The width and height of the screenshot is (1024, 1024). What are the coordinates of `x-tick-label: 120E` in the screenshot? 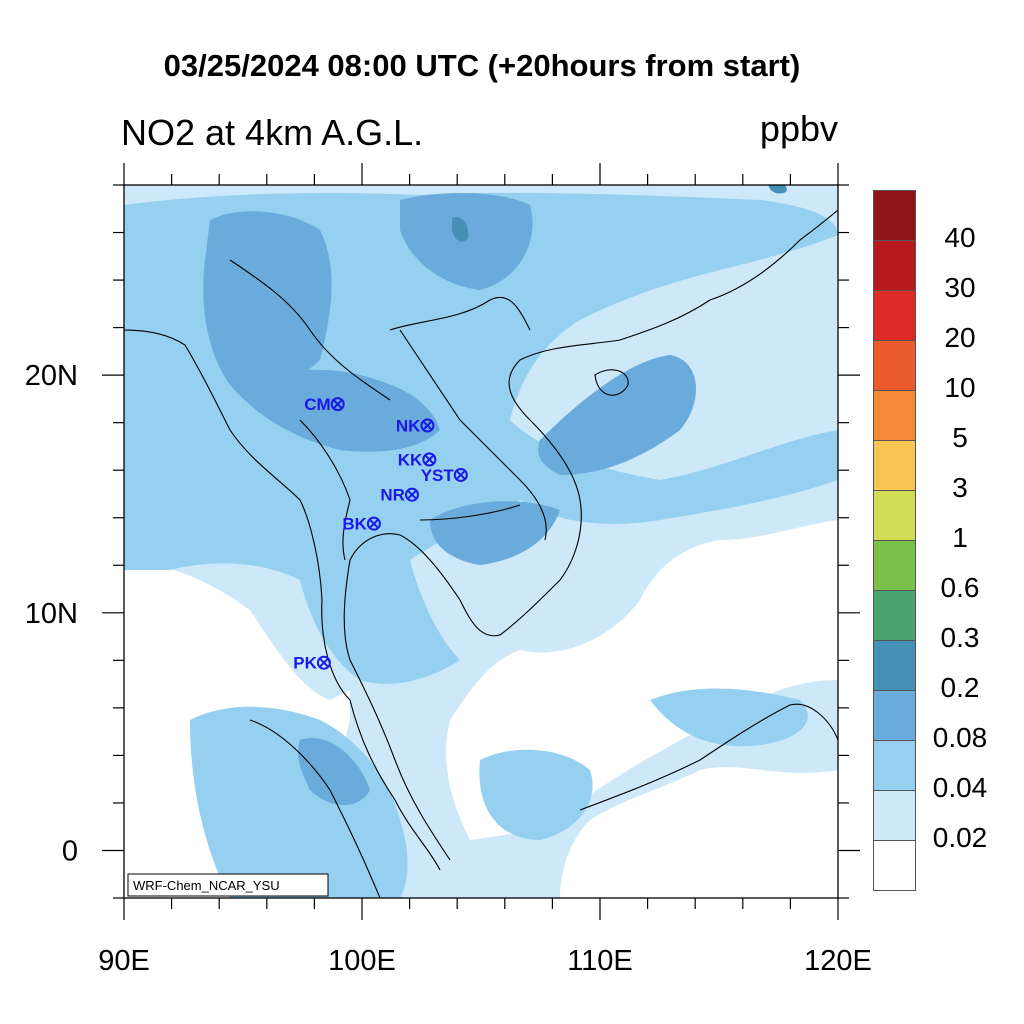 It's located at (838, 961).